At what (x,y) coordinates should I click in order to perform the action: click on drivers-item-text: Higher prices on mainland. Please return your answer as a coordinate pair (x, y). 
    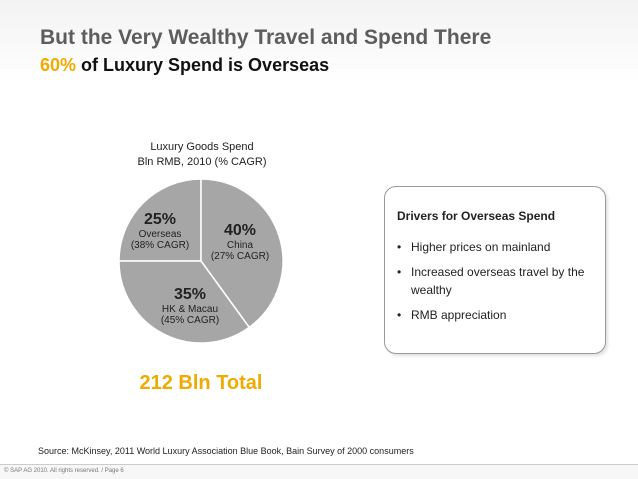
    Looking at the image, I should click on (481, 247).